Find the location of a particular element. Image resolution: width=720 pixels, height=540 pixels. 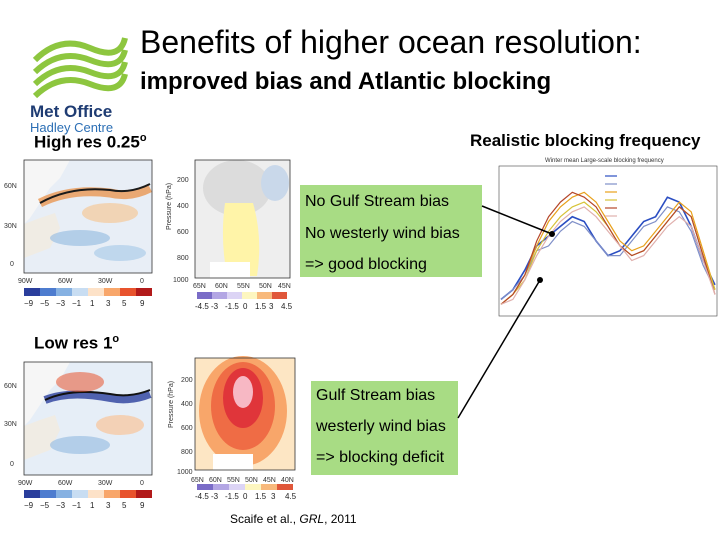

chart-series-group is located at coordinates (608, 248).